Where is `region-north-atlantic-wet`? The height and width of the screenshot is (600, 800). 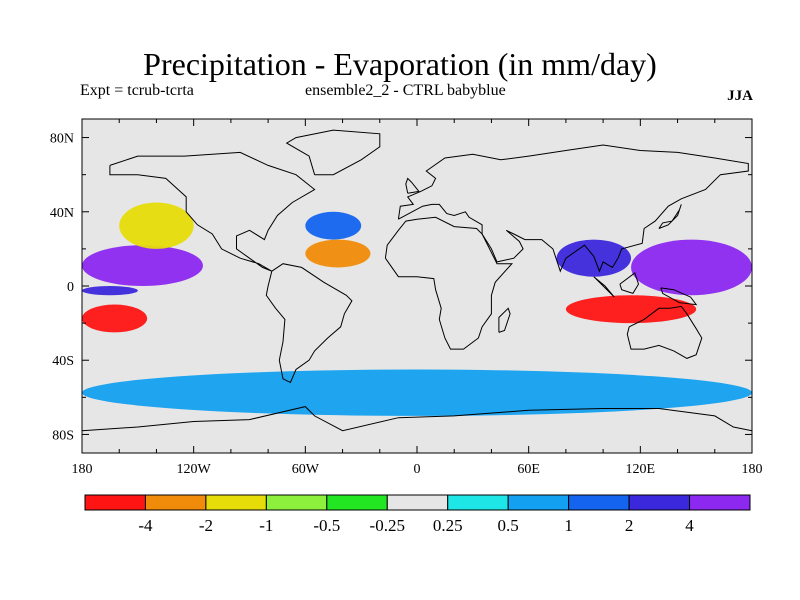 region-north-atlantic-wet is located at coordinates (333, 225).